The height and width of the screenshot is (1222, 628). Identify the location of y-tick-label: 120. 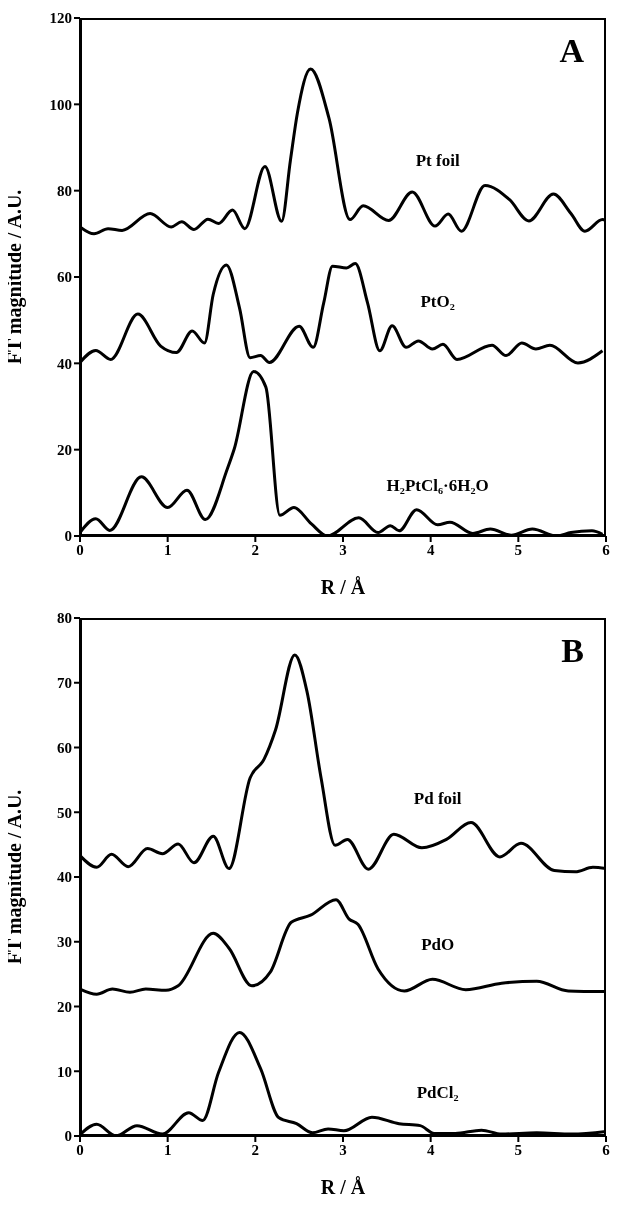
(60, 18).